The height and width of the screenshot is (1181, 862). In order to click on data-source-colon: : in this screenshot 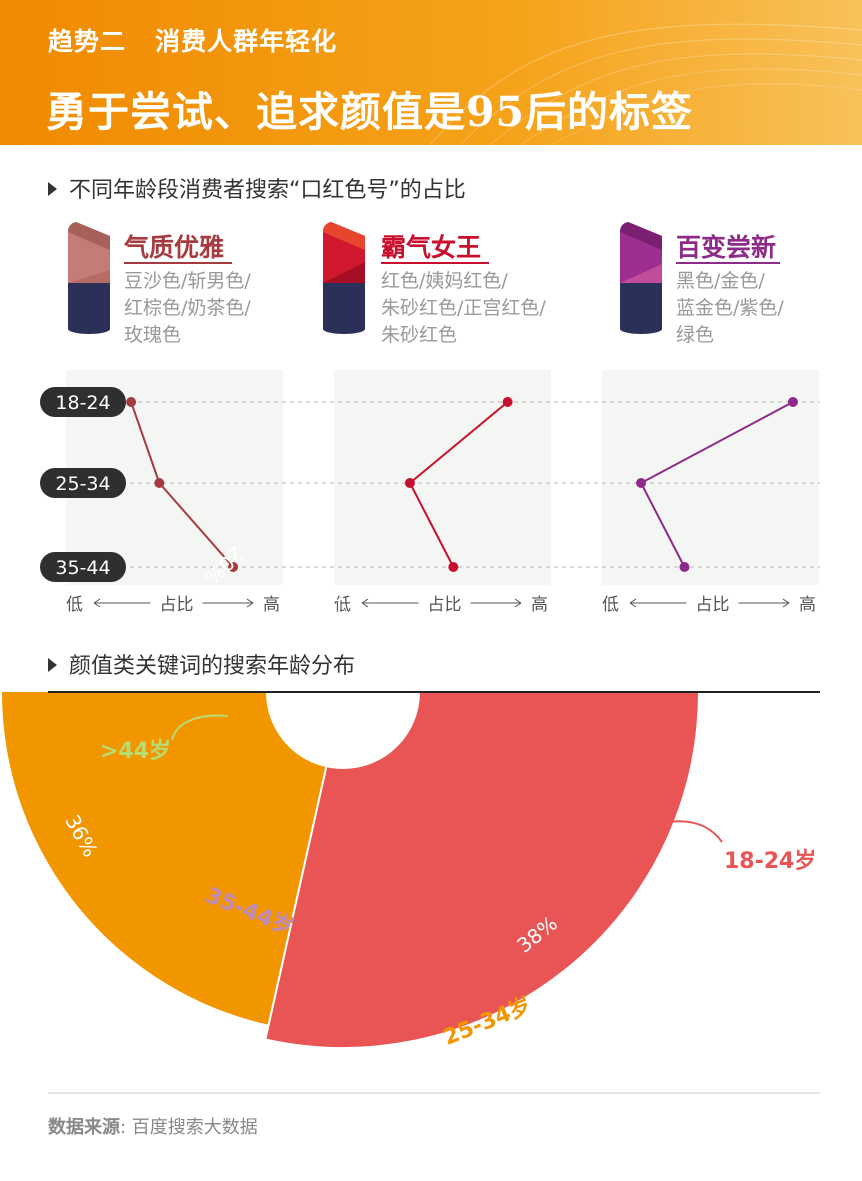, I will do `click(126, 1127)`.